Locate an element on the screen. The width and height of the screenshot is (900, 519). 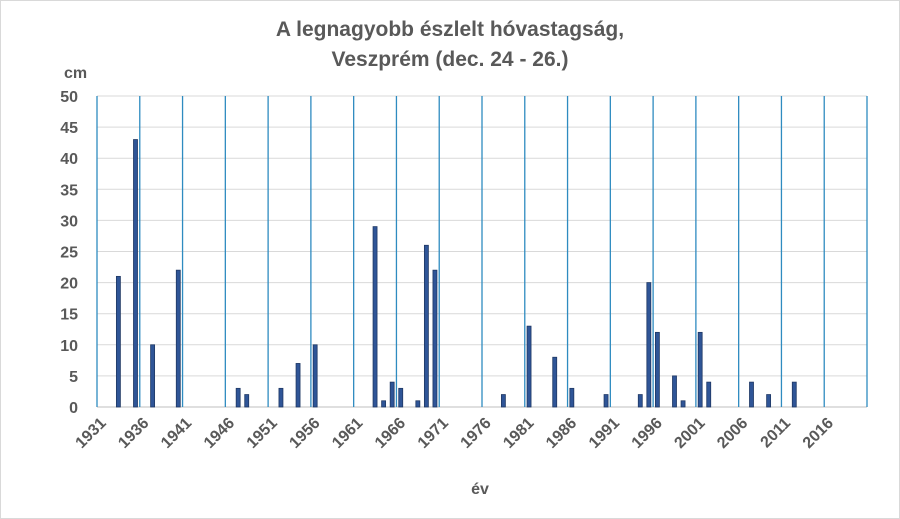
x-tick-label: 1956 is located at coordinates (304, 433).